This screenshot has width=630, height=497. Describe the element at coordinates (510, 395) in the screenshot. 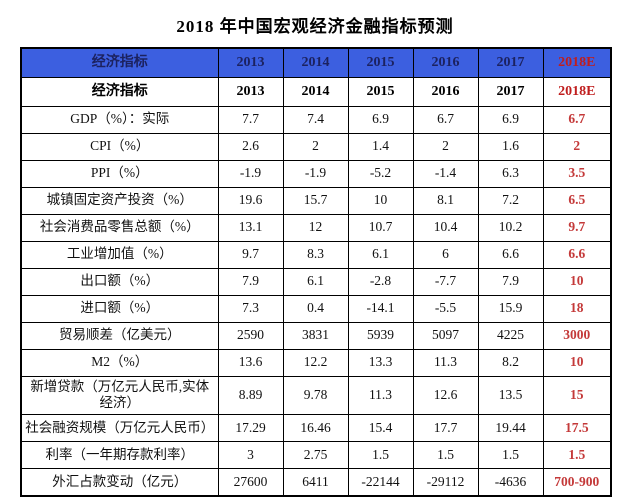

I see `value-cell: 13.5` at that location.